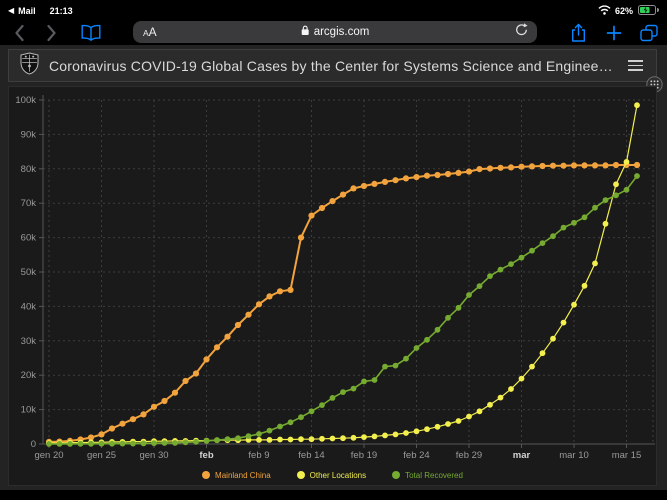 This screenshot has height=500, width=667. Describe the element at coordinates (469, 455) in the screenshot. I see `x-axis-label: feb 29` at that location.